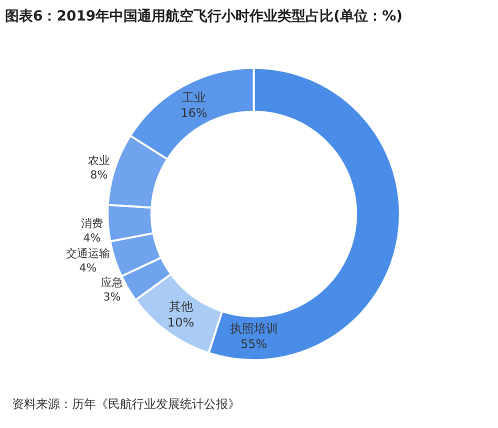  What do you see at coordinates (254, 329) in the screenshot?
I see `slice-label: 执照培训` at bounding box center [254, 329].